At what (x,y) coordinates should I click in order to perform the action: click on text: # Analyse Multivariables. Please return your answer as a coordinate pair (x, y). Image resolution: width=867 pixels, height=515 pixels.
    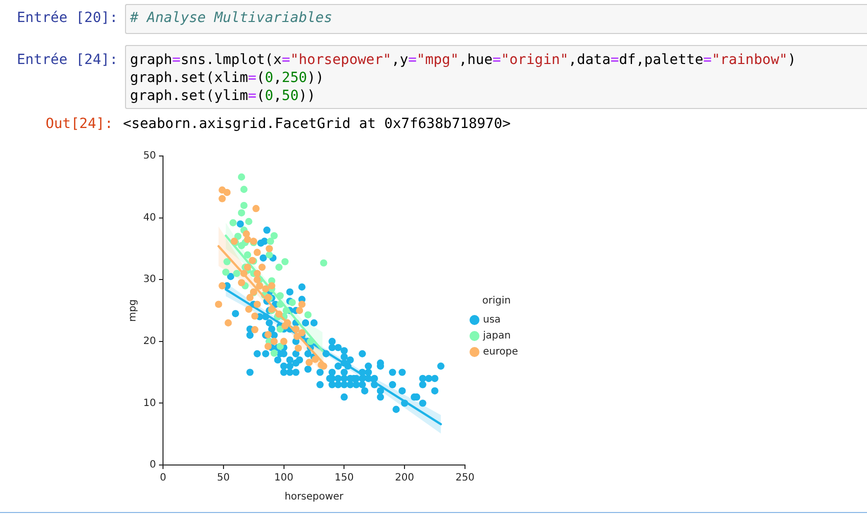
    Looking at the image, I should click on (231, 18).